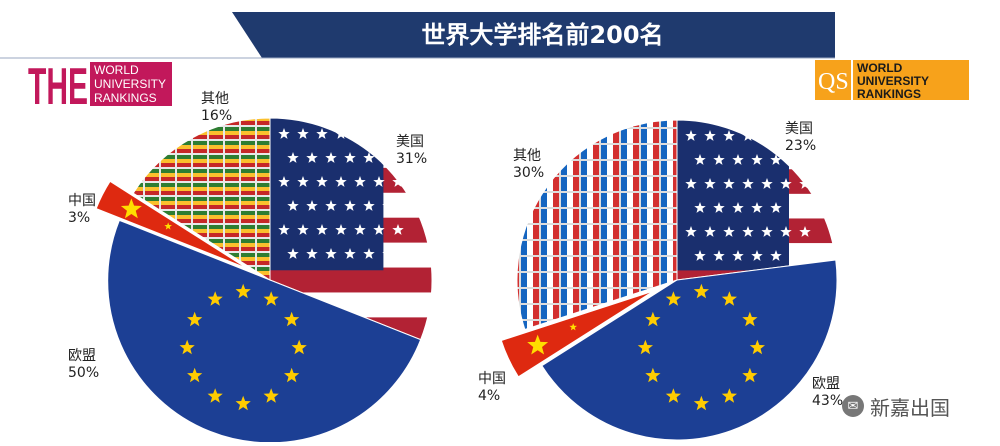  Describe the element at coordinates (826, 384) in the screenshot. I see `slice-label: 欧盟` at that location.